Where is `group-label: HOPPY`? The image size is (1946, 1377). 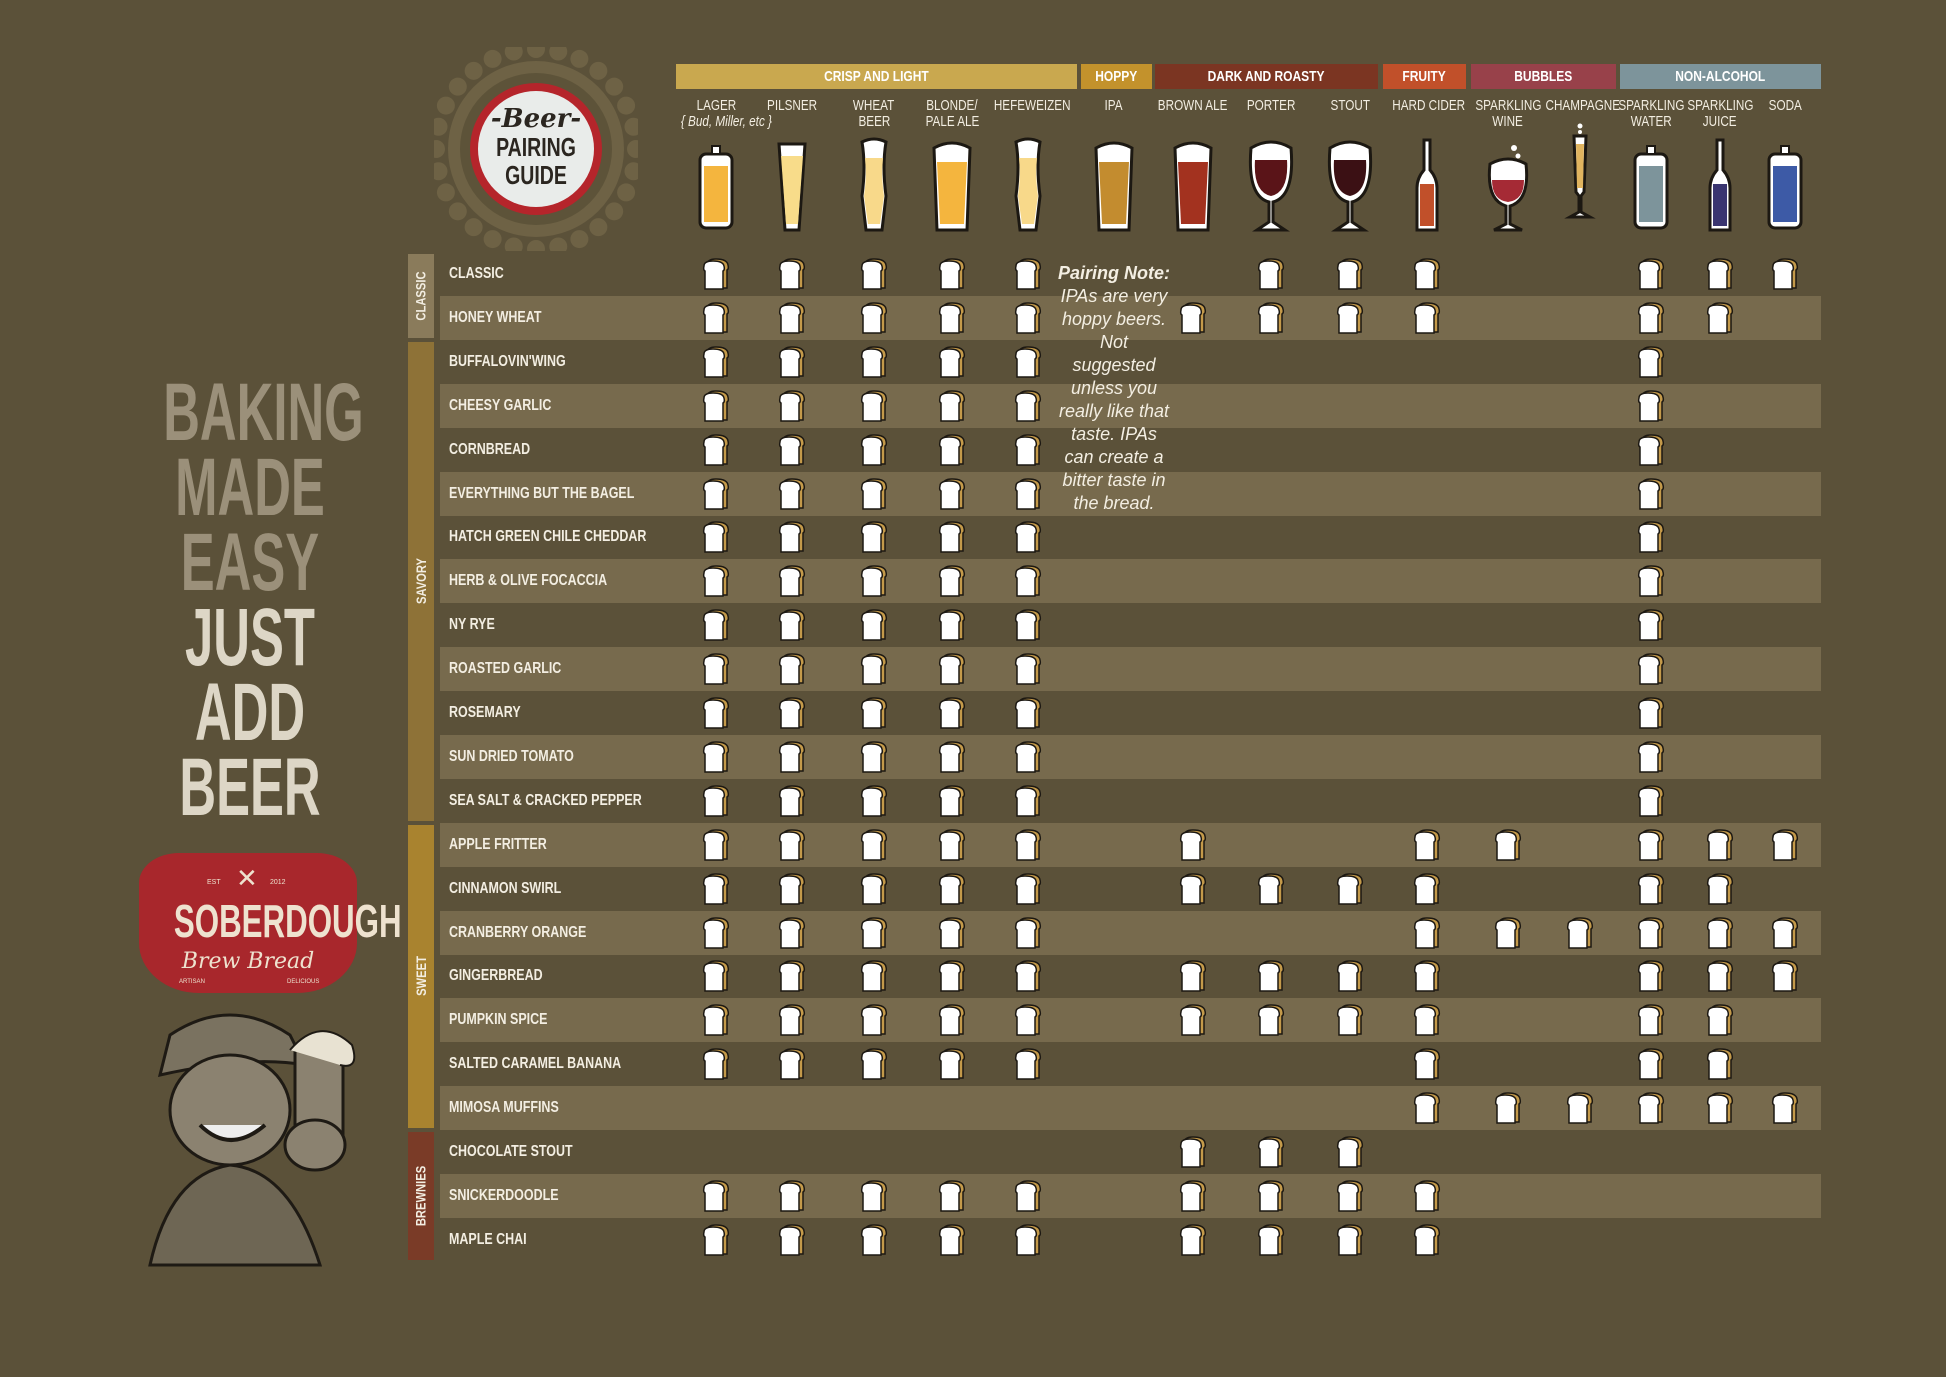 group-label: HOPPY is located at coordinates (1116, 76).